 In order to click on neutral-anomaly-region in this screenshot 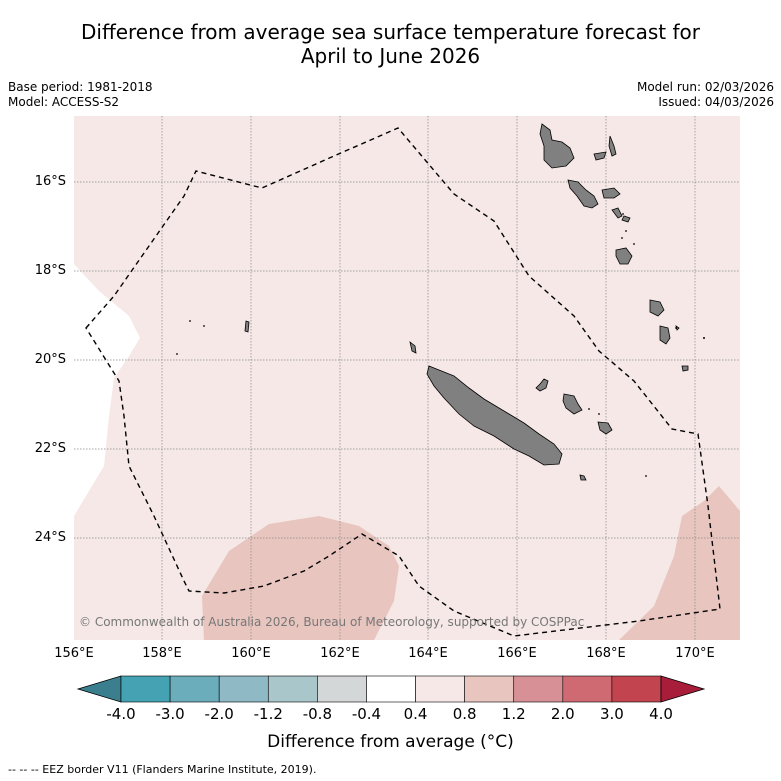, I will do `click(107, 390)`.